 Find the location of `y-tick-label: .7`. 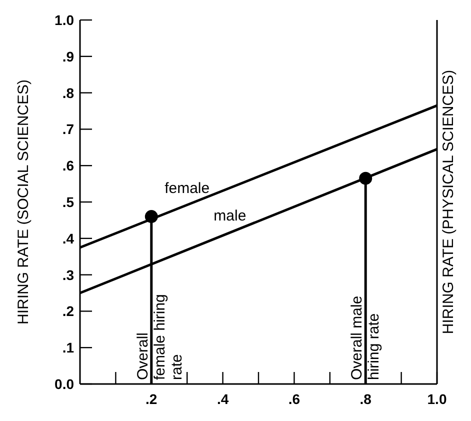

y-tick-label: .7 is located at coordinates (68, 129).